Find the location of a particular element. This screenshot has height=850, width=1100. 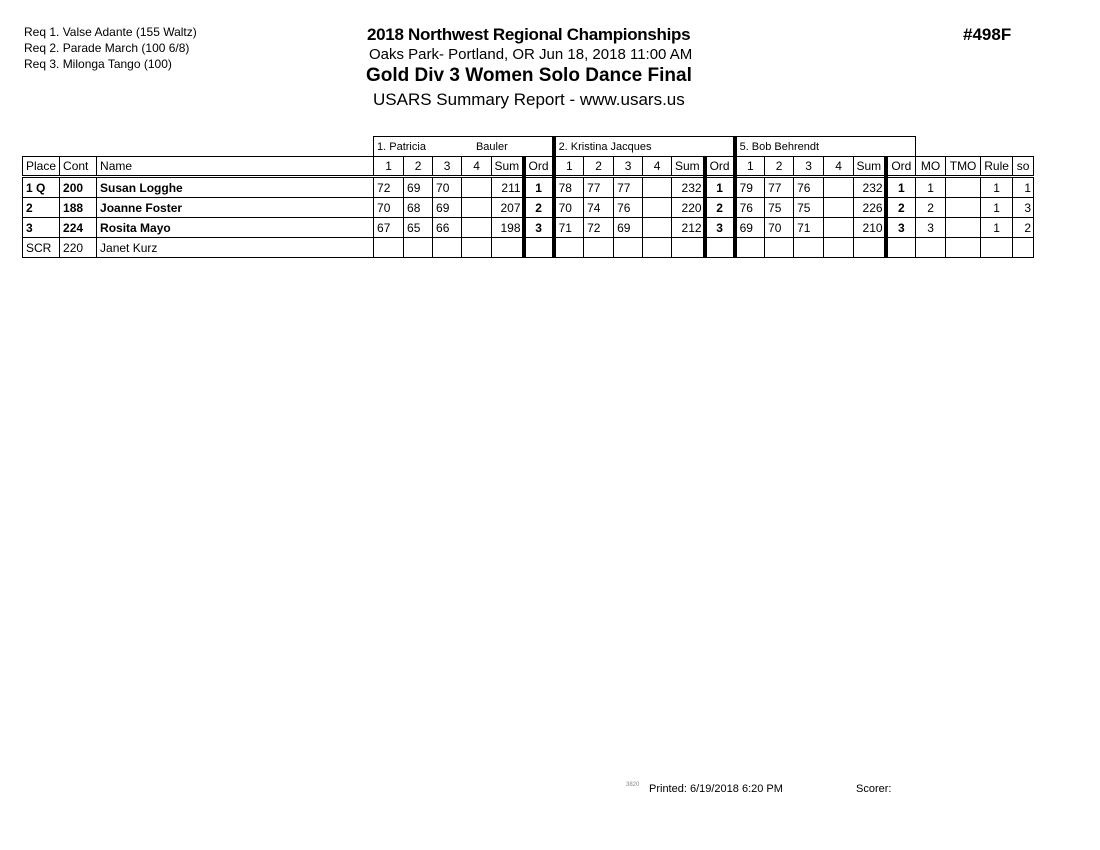

col-tmo: TMO is located at coordinates (963, 167).